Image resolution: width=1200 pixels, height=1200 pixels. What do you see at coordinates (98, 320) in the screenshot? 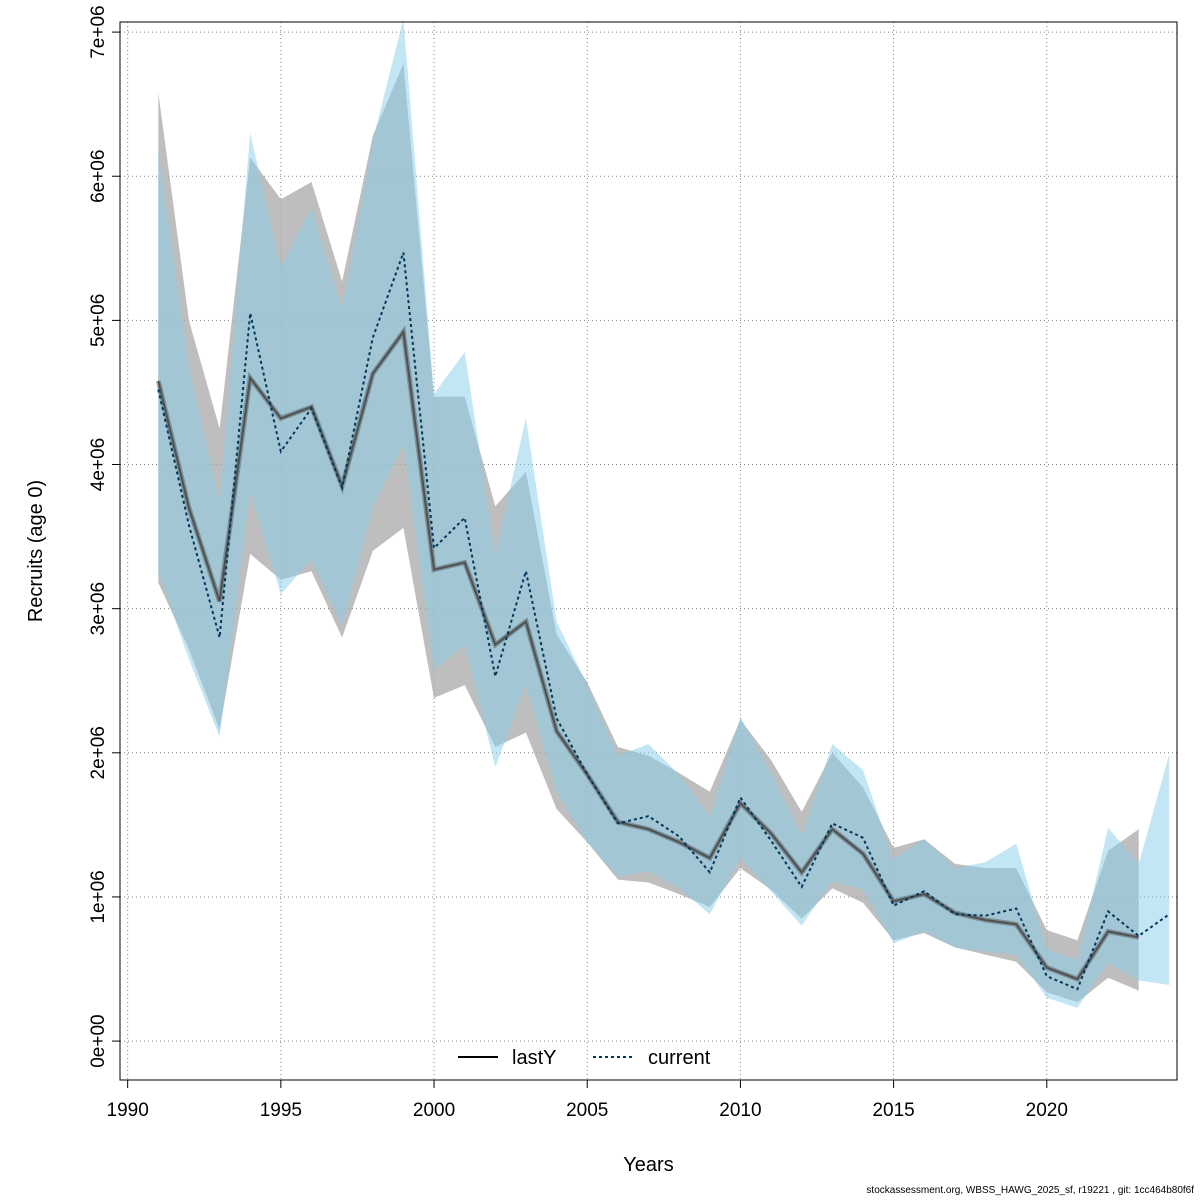
I see `y-tick-label: 5e+06` at bounding box center [98, 320].